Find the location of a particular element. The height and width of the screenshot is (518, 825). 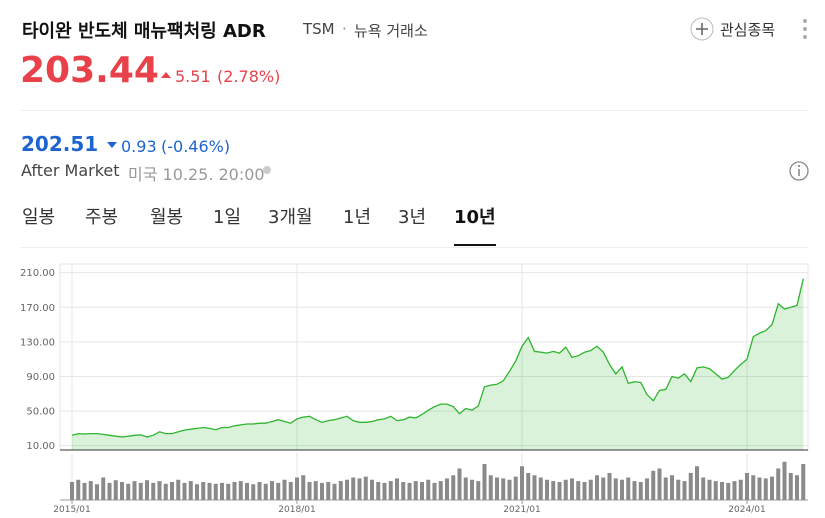

period-tab: 10년 is located at coordinates (475, 217).